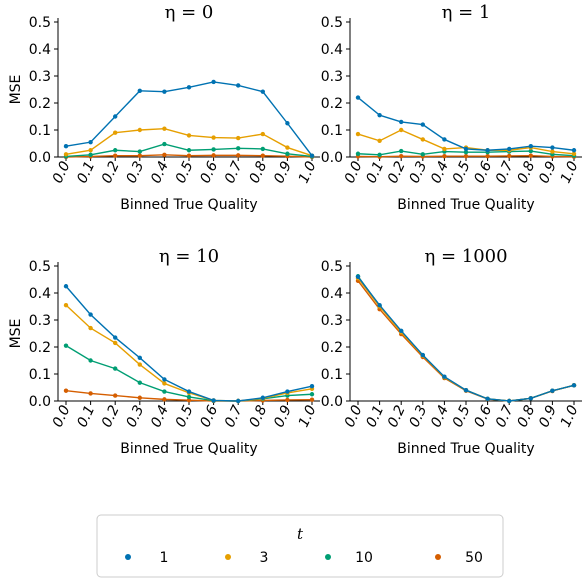 This screenshot has width=584, height=582. I want to click on legend-entry-3: 3, so click(246, 558).